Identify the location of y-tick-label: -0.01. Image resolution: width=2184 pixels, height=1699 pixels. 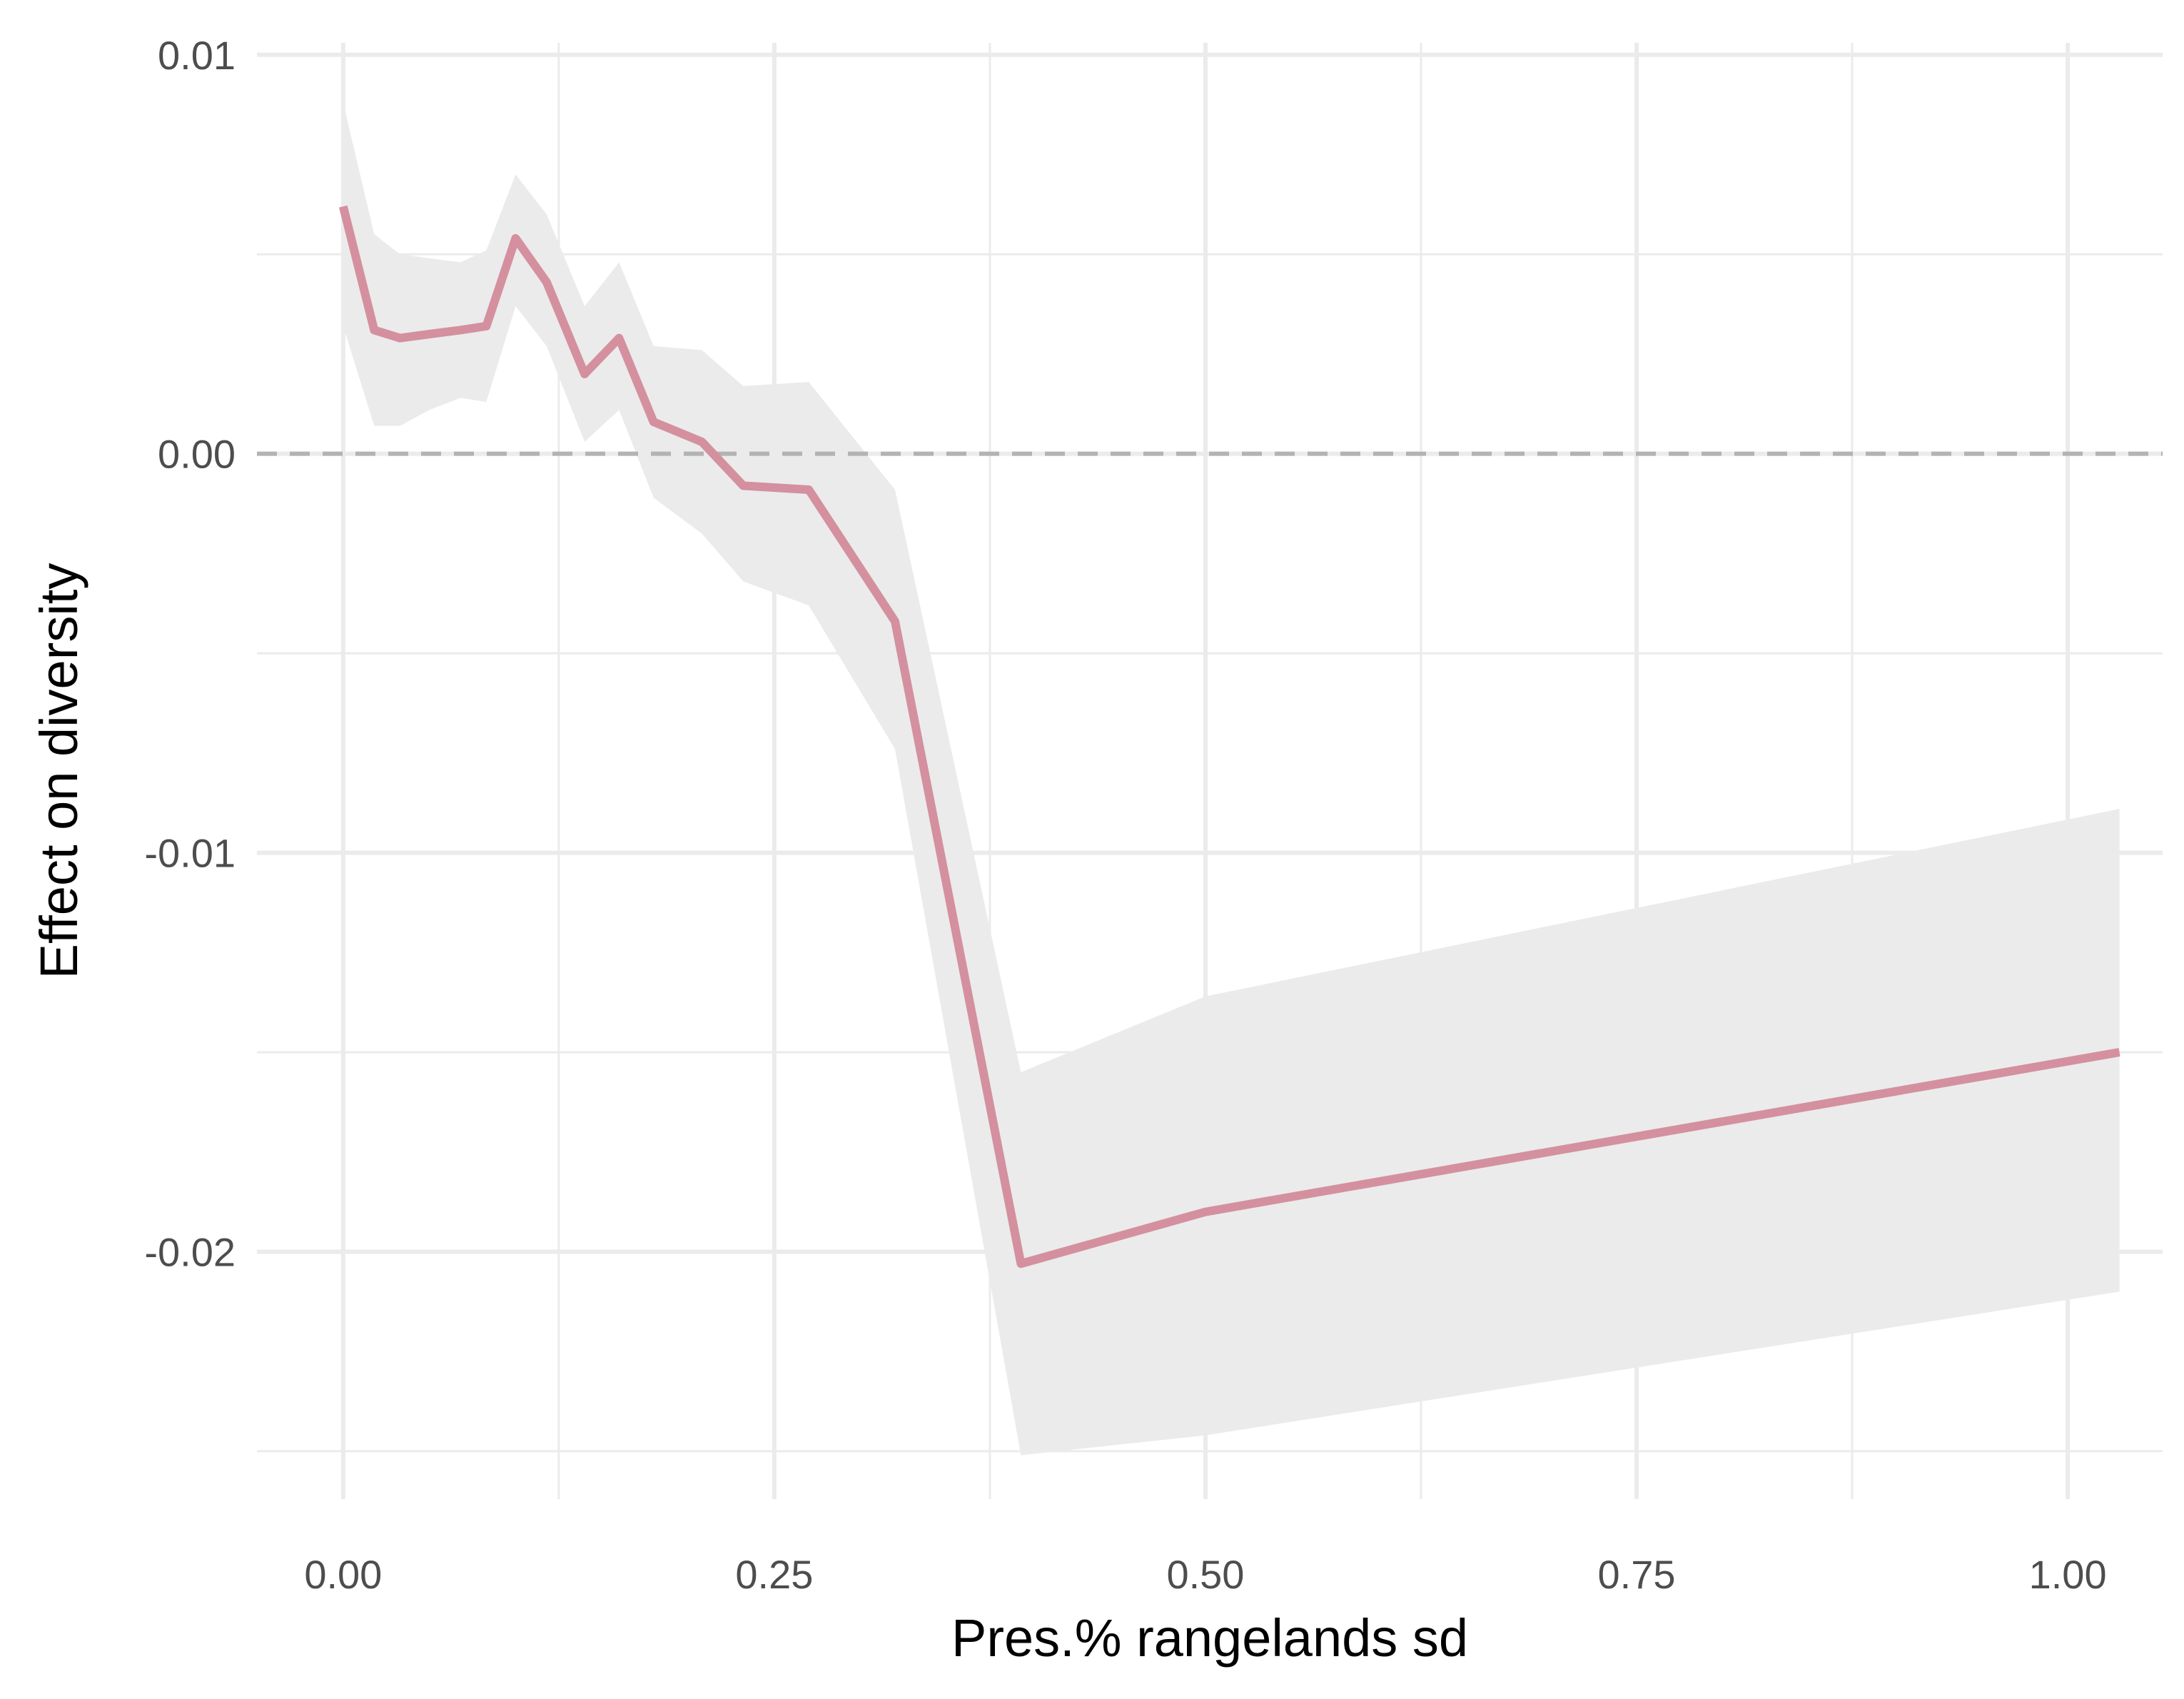
(190, 854).